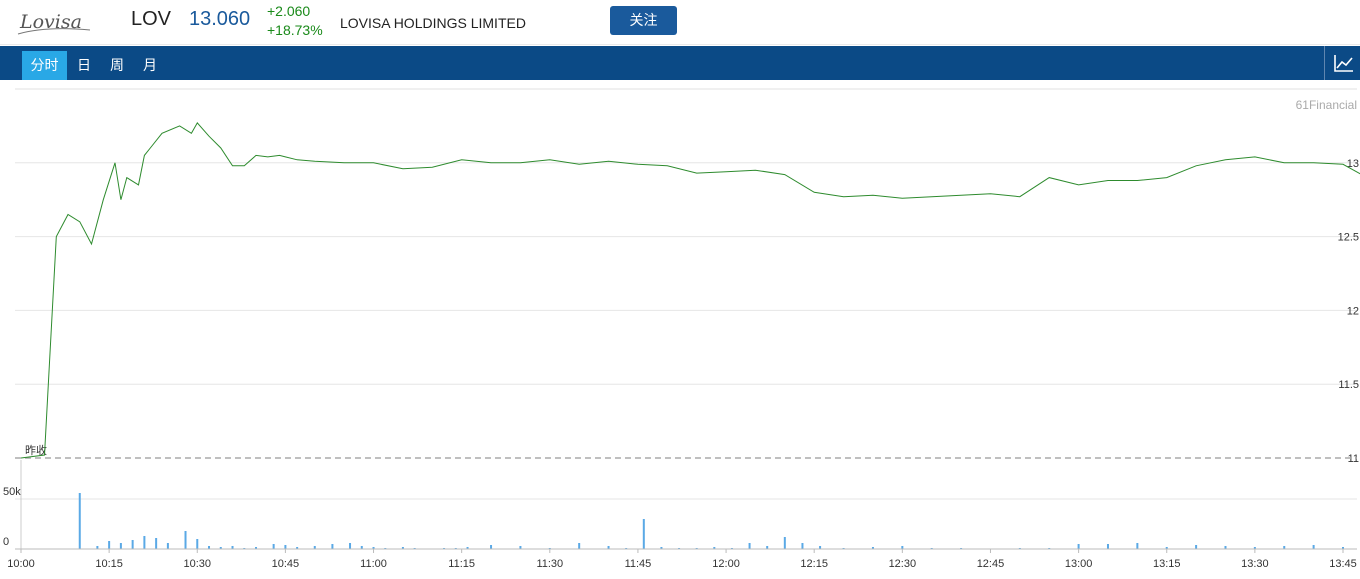  I want to click on price-axis-label: 11, so click(1353, 459).